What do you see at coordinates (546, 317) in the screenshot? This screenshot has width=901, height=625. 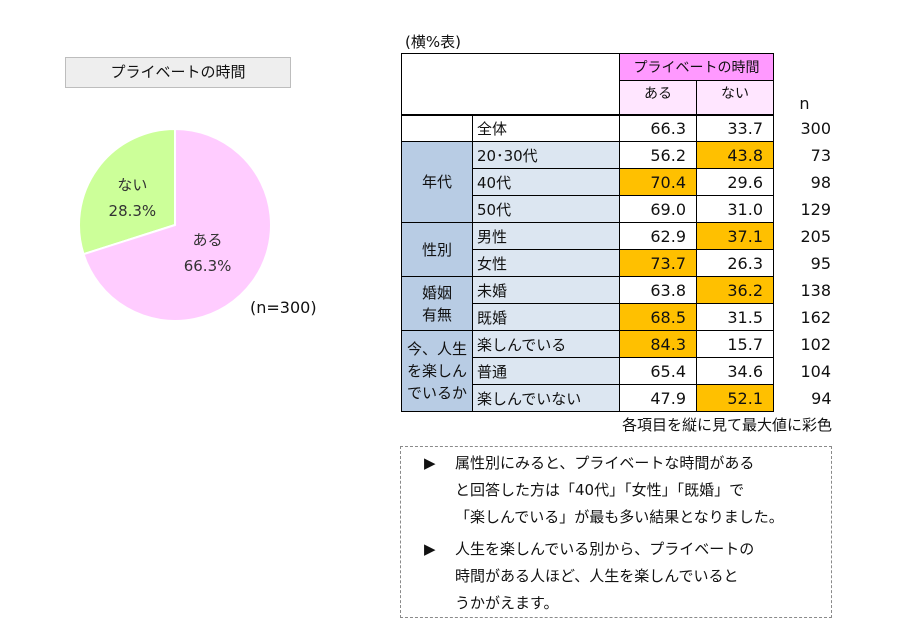 I see `row-label: 既婚` at bounding box center [546, 317].